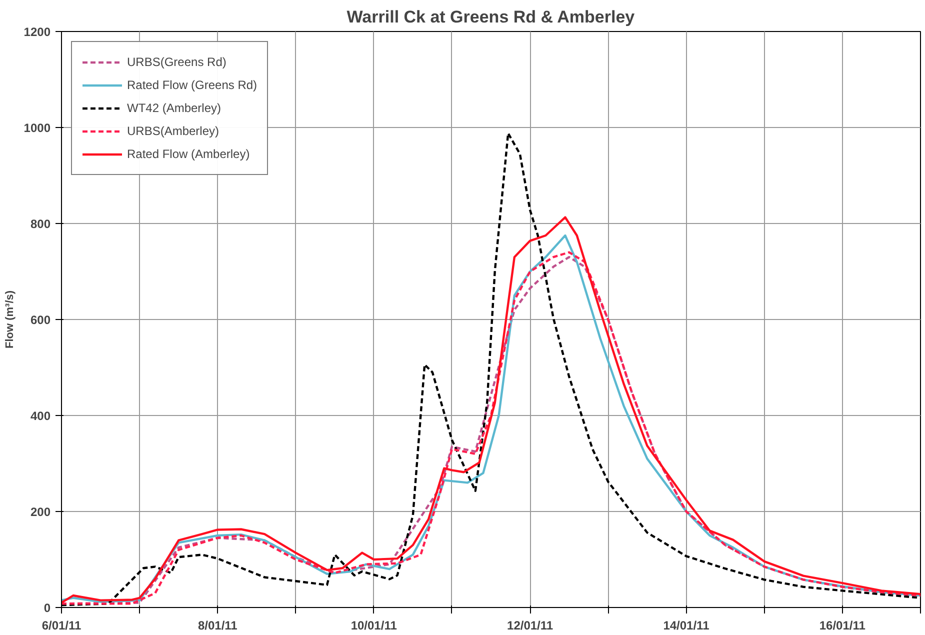 Image resolution: width=925 pixels, height=635 pixels. Describe the element at coordinates (530, 625) in the screenshot. I see `x-tick-label: 12/01/11` at that location.